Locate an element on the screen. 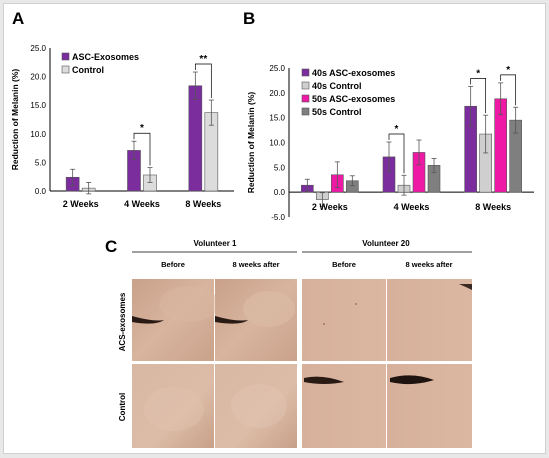 The image size is (549, 458). hair-mark is located at coordinates (465, 287).